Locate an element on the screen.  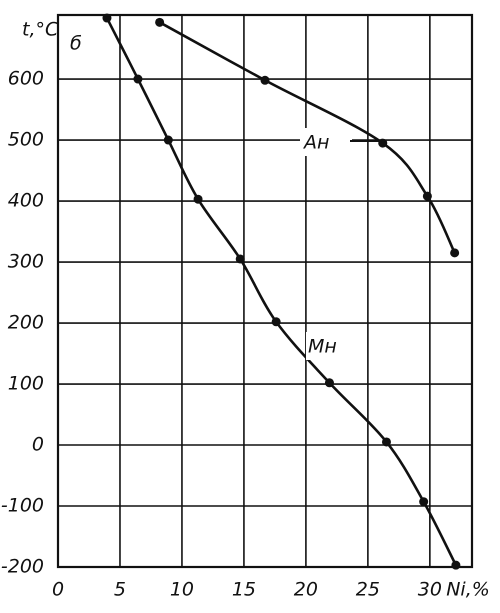
y-tick-label: 600 is located at coordinates (26, 79).